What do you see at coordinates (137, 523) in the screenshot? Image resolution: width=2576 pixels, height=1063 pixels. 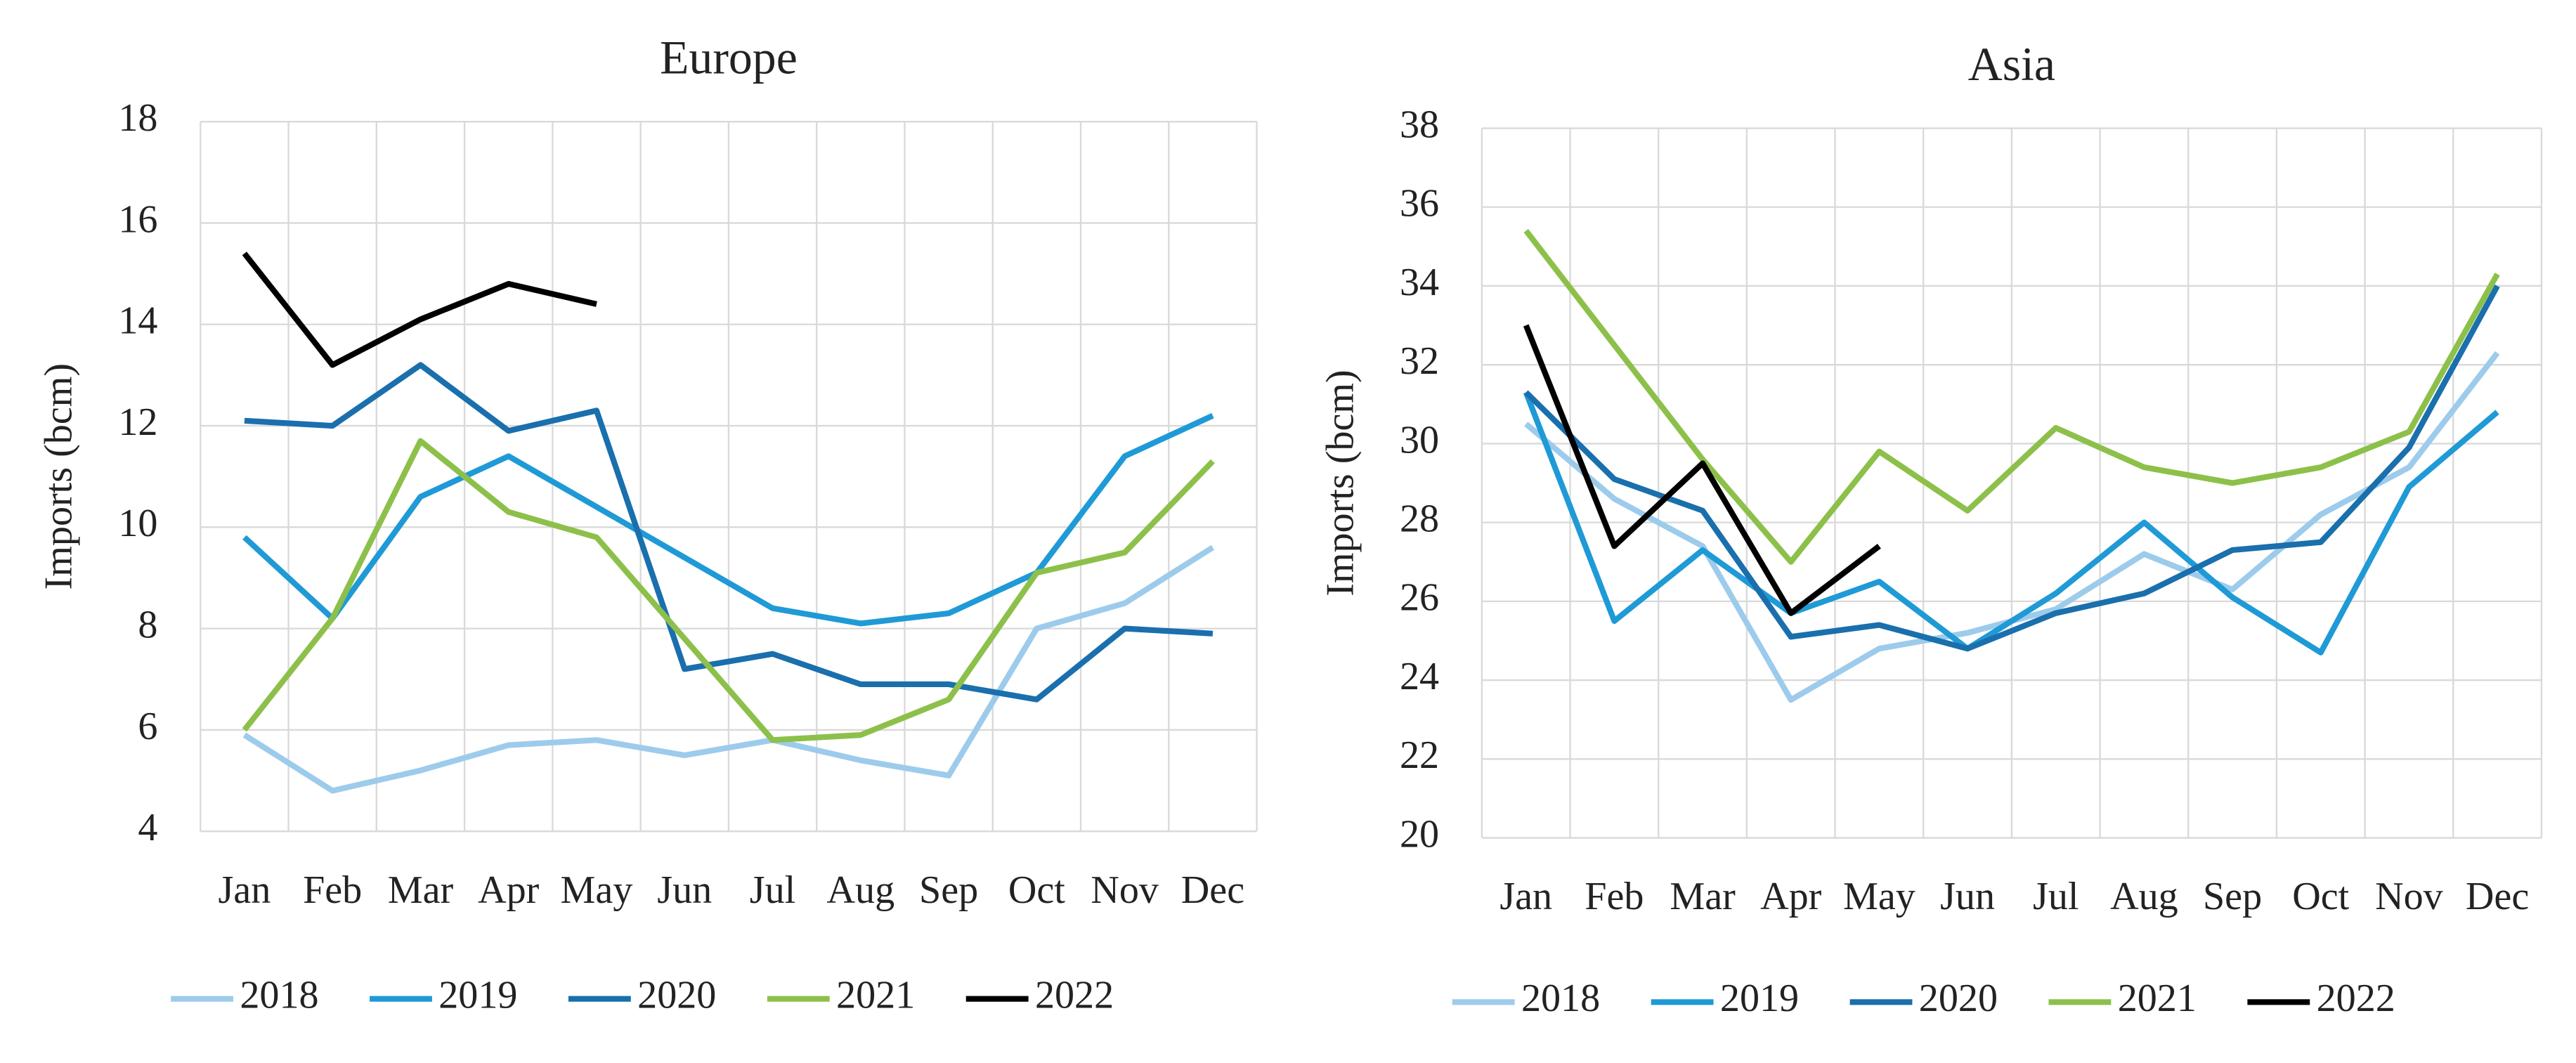 I see `y-tick-label: 10` at bounding box center [137, 523].